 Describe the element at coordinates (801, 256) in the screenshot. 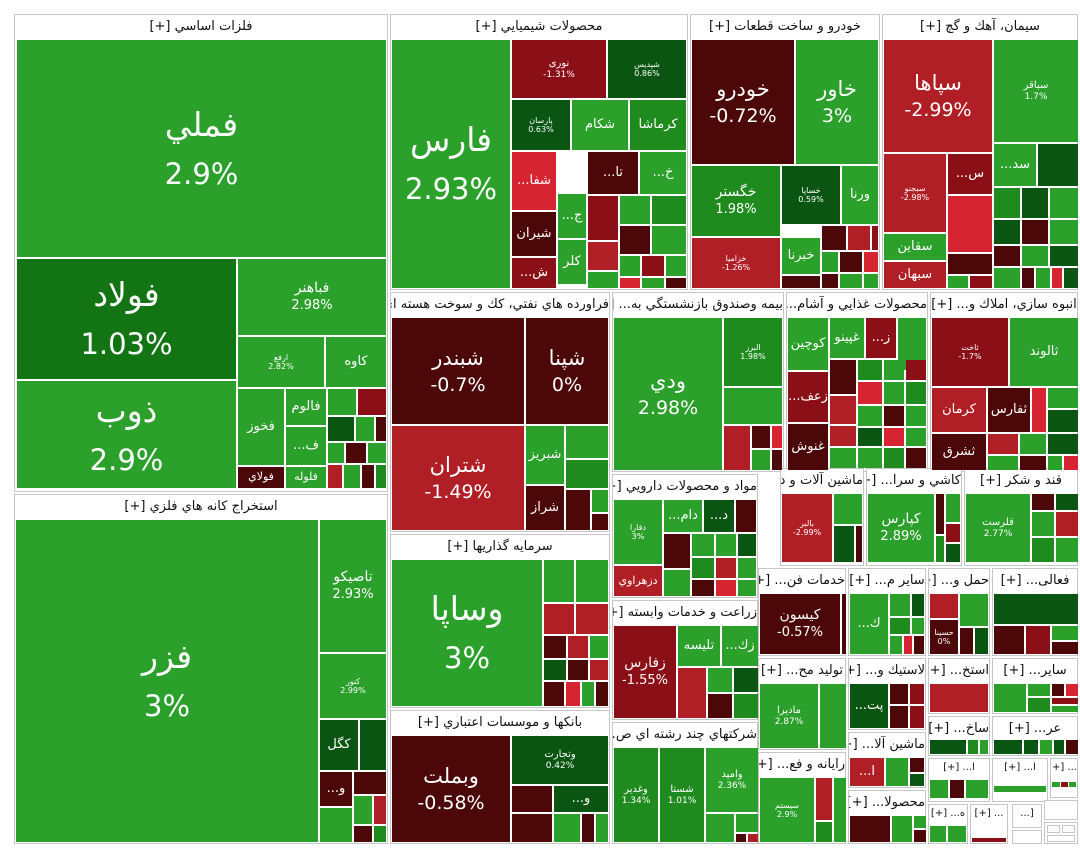

I see `tile-خبرنا: خبرنا` at that location.